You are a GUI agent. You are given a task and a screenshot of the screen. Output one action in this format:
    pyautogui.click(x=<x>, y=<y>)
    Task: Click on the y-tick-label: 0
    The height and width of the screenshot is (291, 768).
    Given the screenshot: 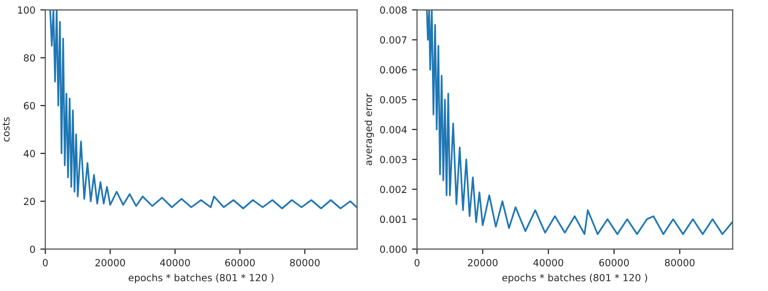 What is the action you would take?
    pyautogui.click(x=32, y=249)
    